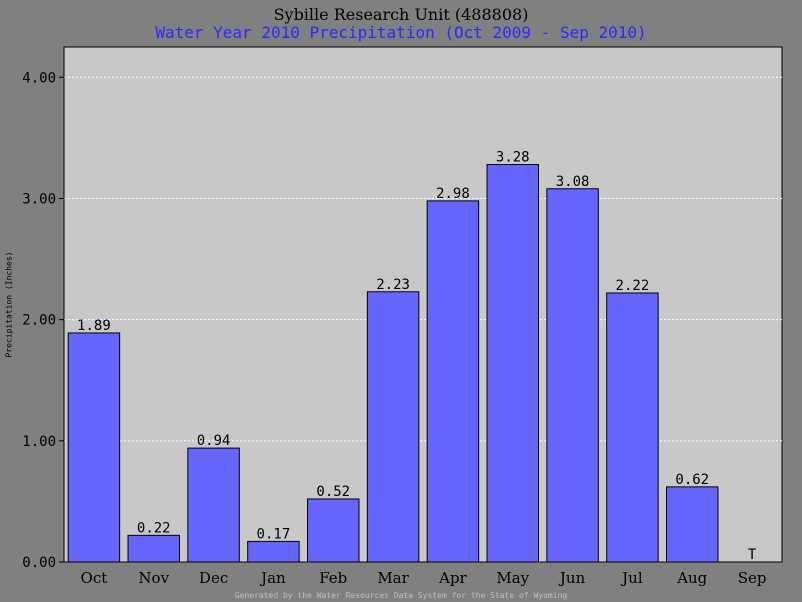 The image size is (802, 602). What do you see at coordinates (154, 528) in the screenshot?
I see `data-label: 0.22` at bounding box center [154, 528].